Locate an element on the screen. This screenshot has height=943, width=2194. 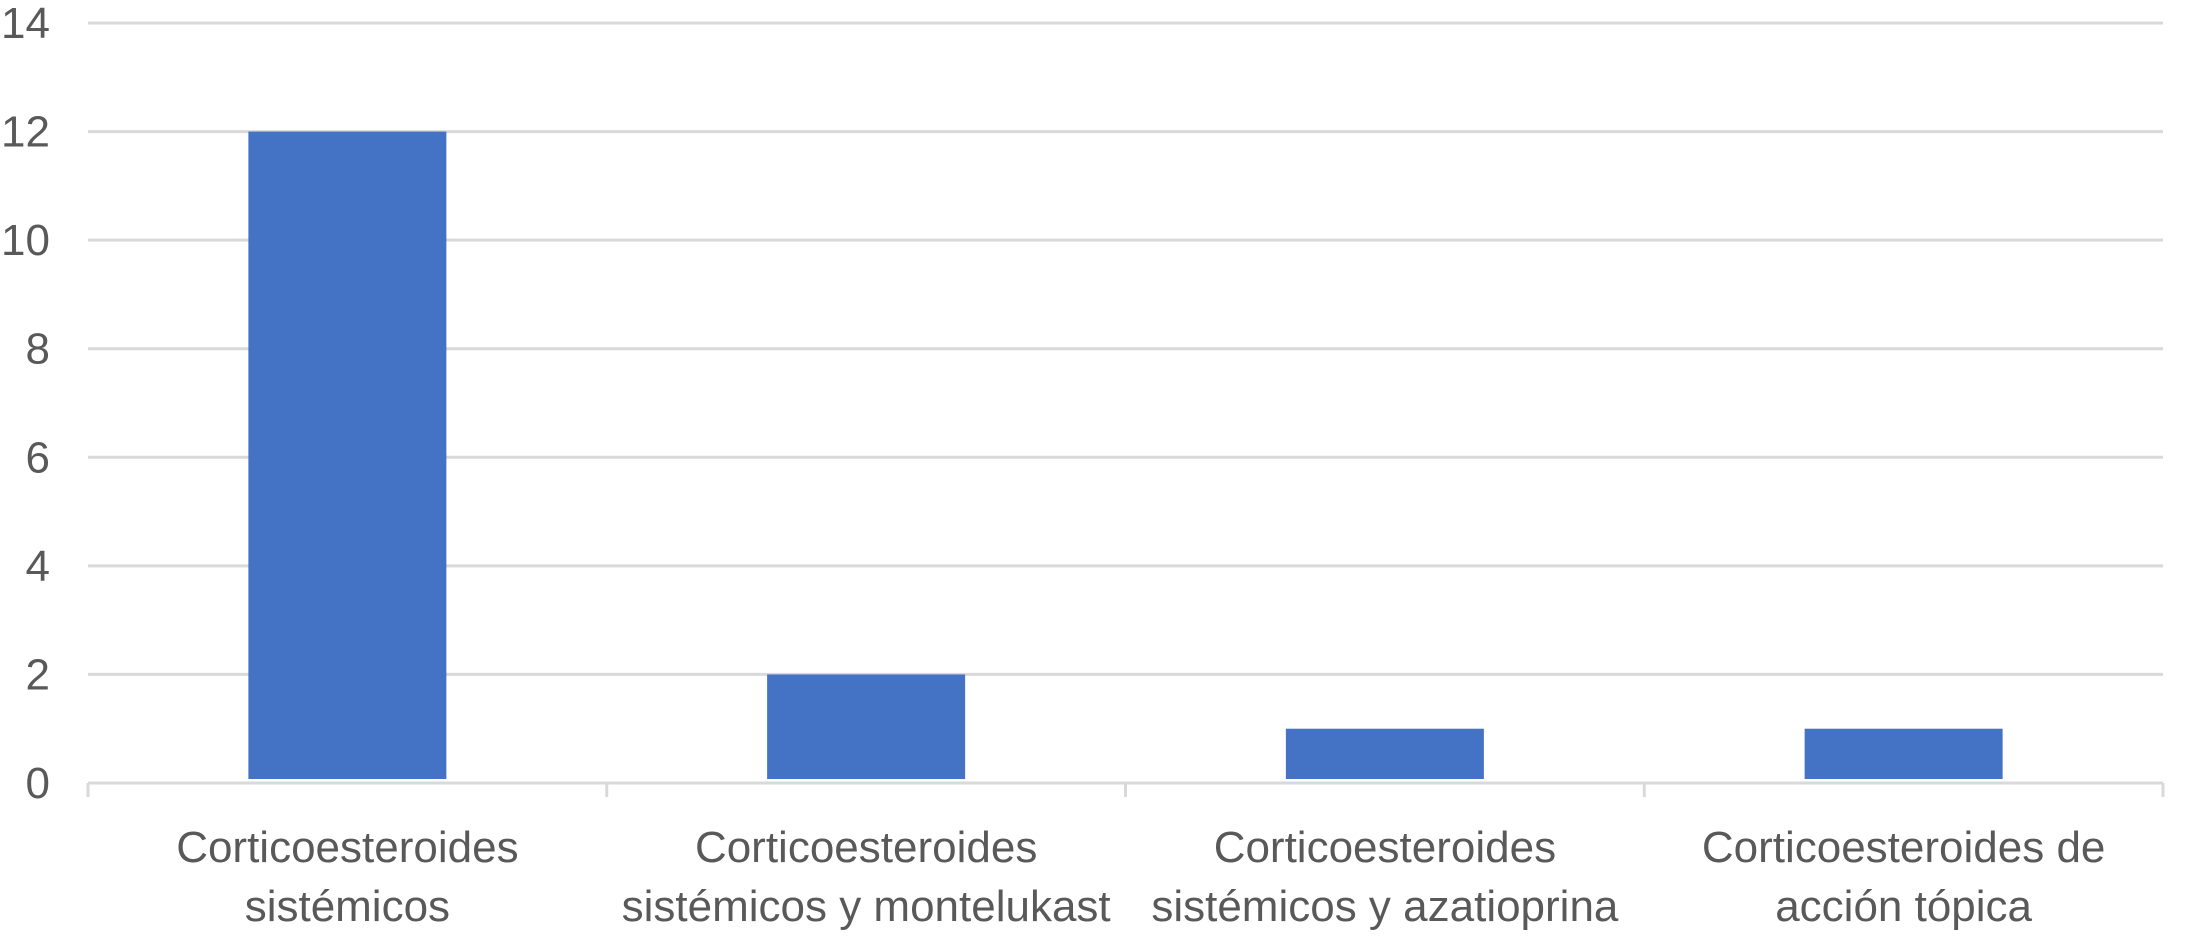
y-tick-label: 12 is located at coordinates (25, 132).